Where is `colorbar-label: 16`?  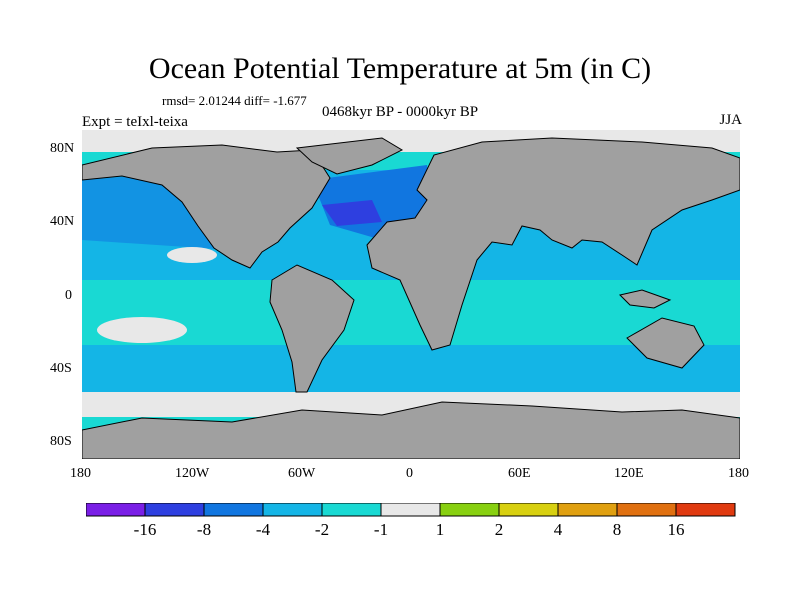 colorbar-label: 16 is located at coordinates (676, 529).